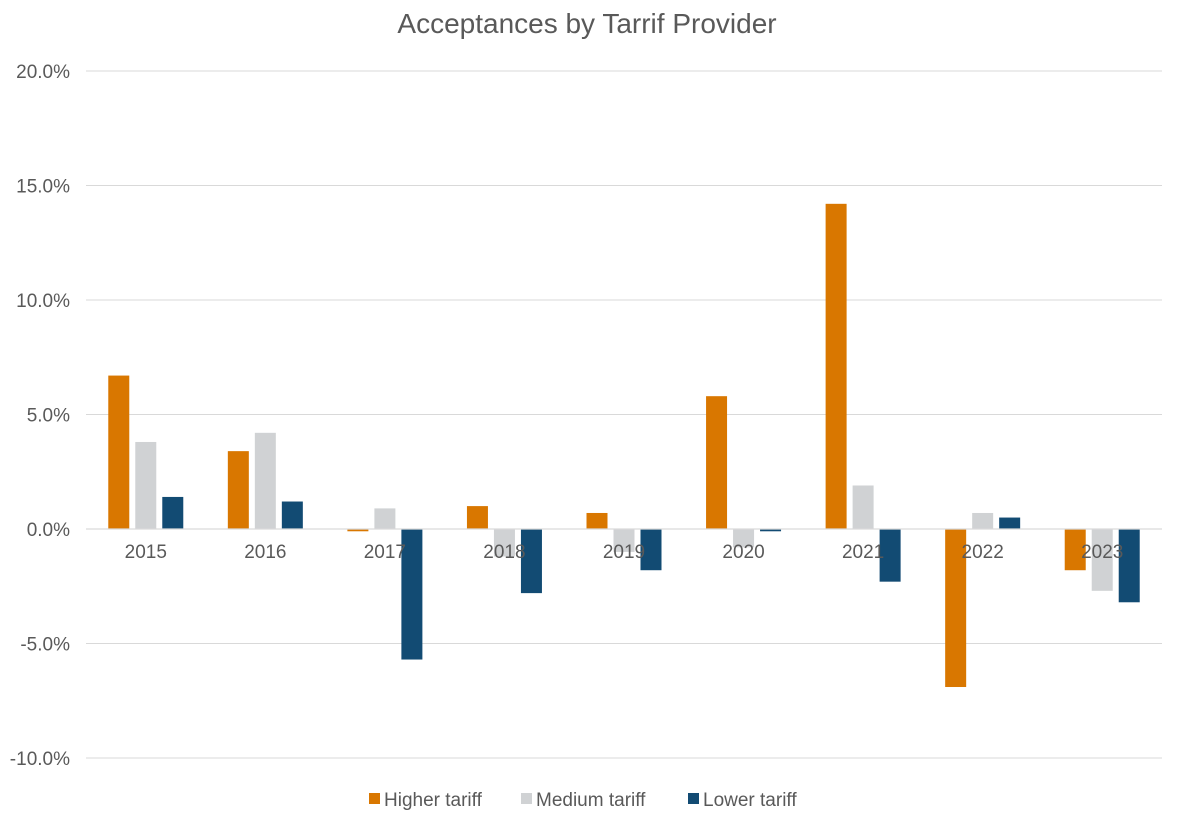 This screenshot has height=820, width=1177. I want to click on x-category-label: 2020, so click(743, 552).